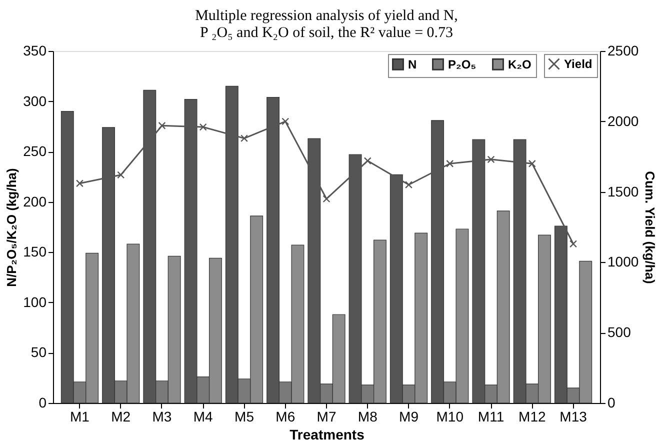  Describe the element at coordinates (80, 416) in the screenshot. I see `x-tick-label: M1` at that location.